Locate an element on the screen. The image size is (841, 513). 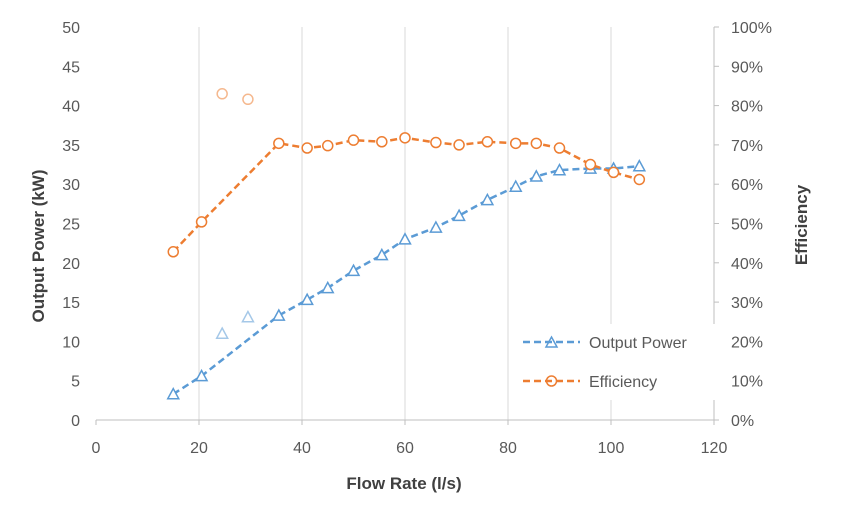
y-tick-label: 5 is located at coordinates (75, 382).